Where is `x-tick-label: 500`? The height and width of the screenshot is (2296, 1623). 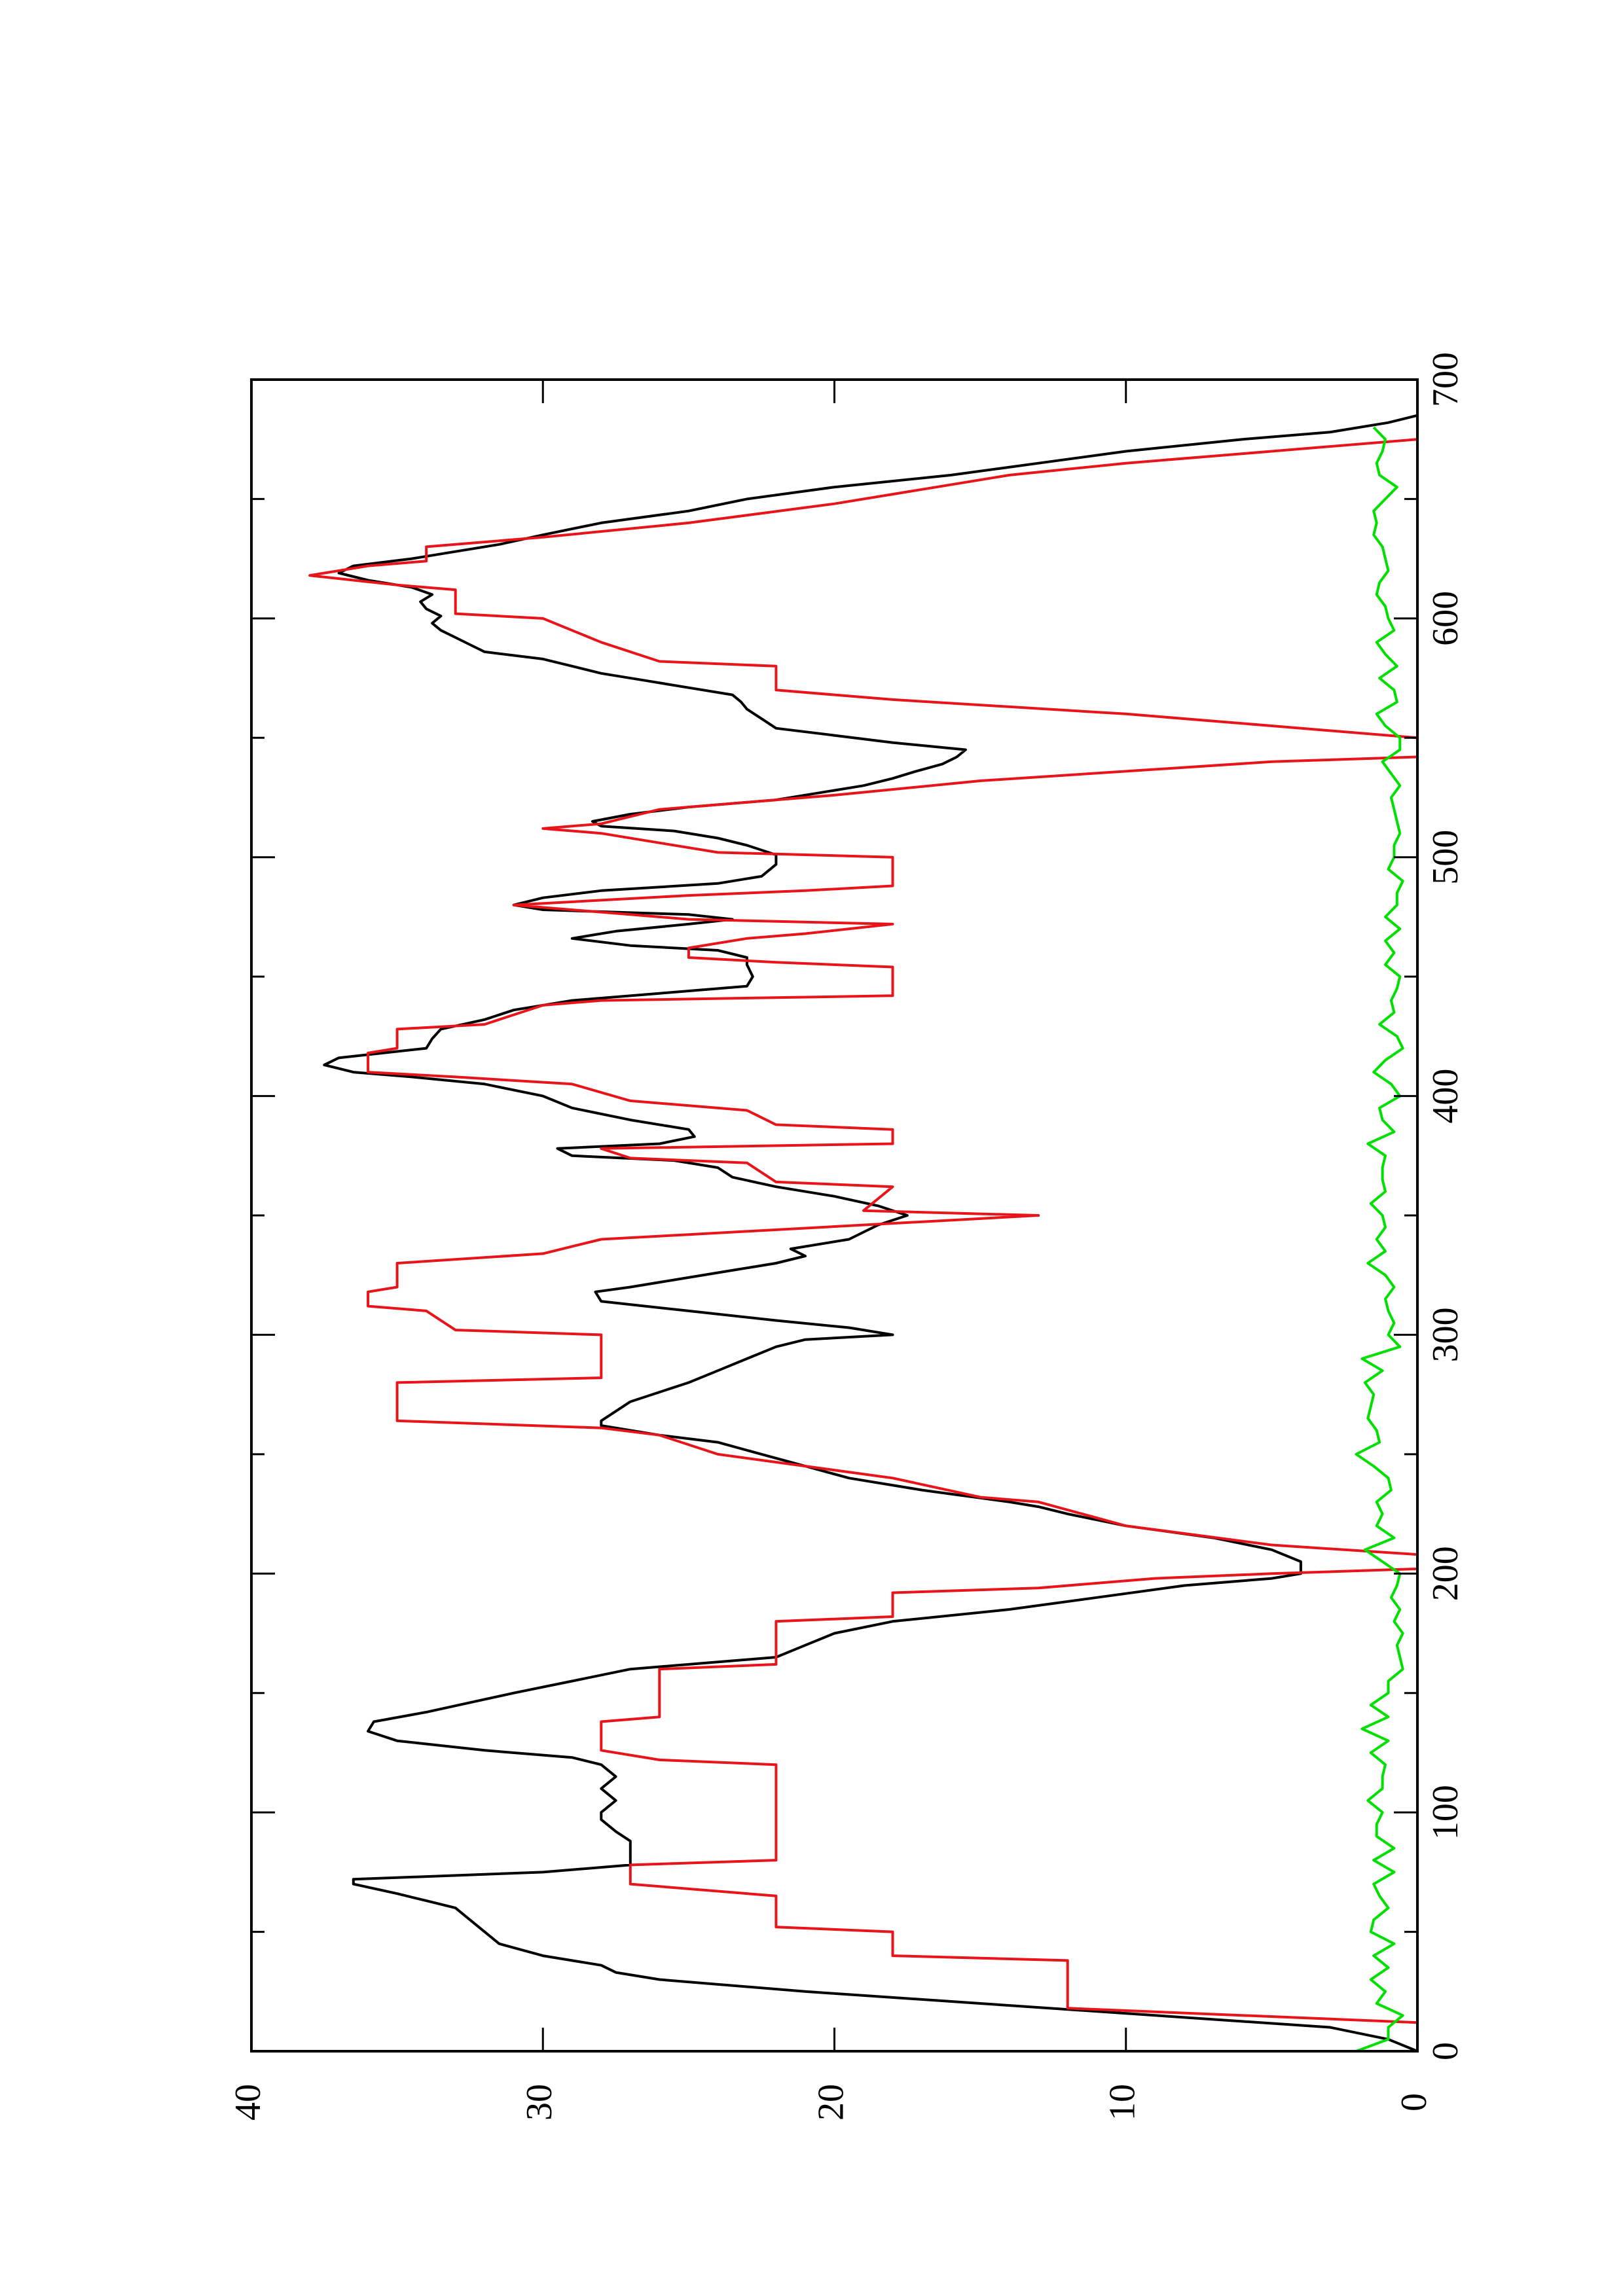 x-tick-label: 500 is located at coordinates (1445, 858).